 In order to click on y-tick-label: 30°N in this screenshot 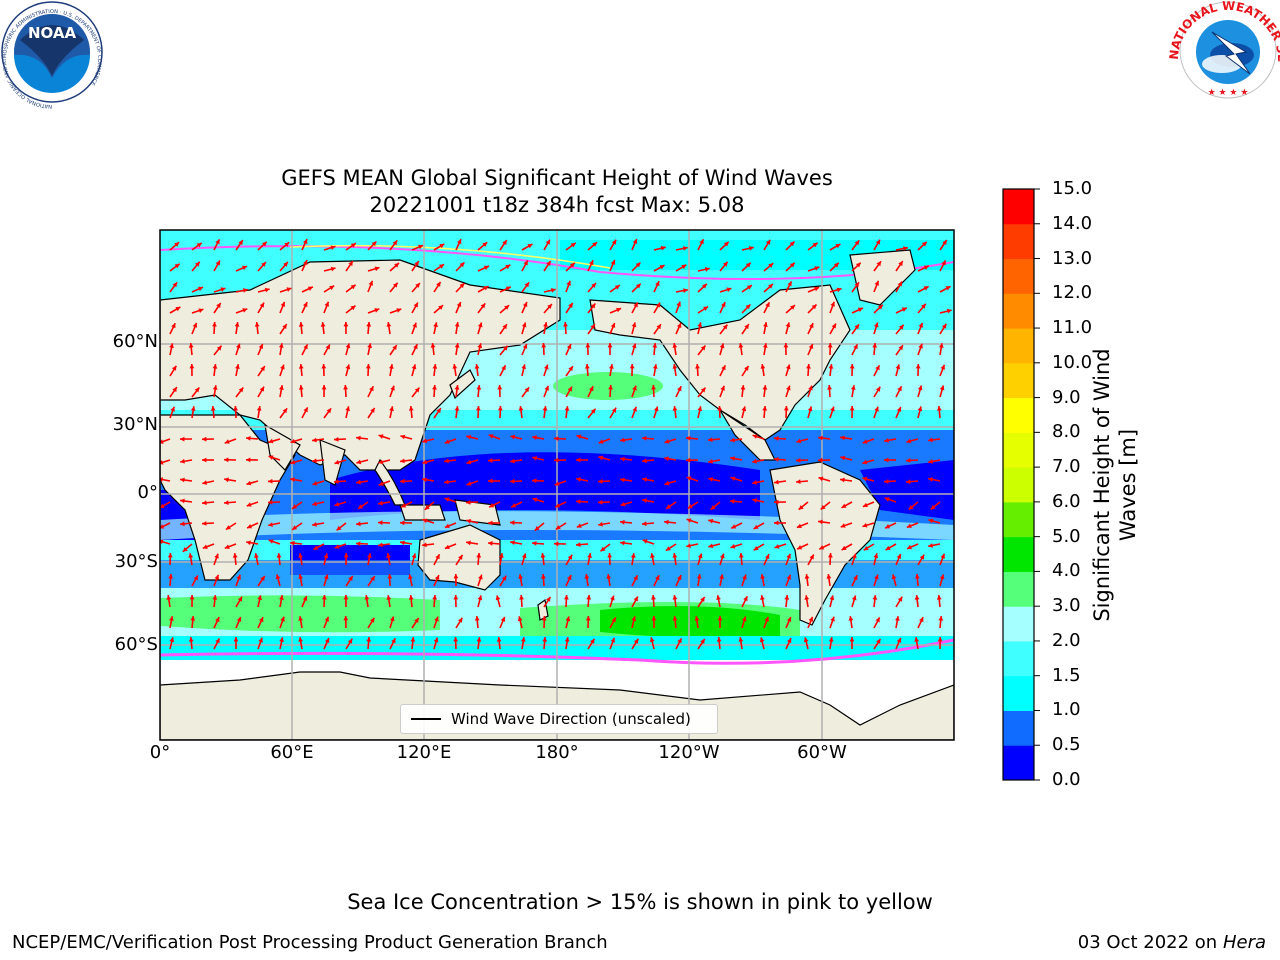, I will do `click(135, 424)`.